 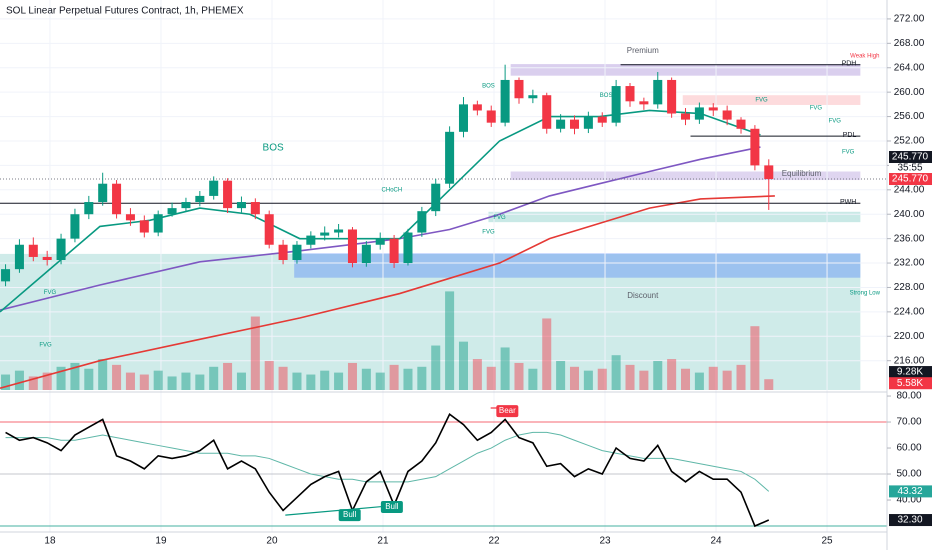 What do you see at coordinates (337, 510) in the screenshot?
I see `divergence-line` at bounding box center [337, 510].